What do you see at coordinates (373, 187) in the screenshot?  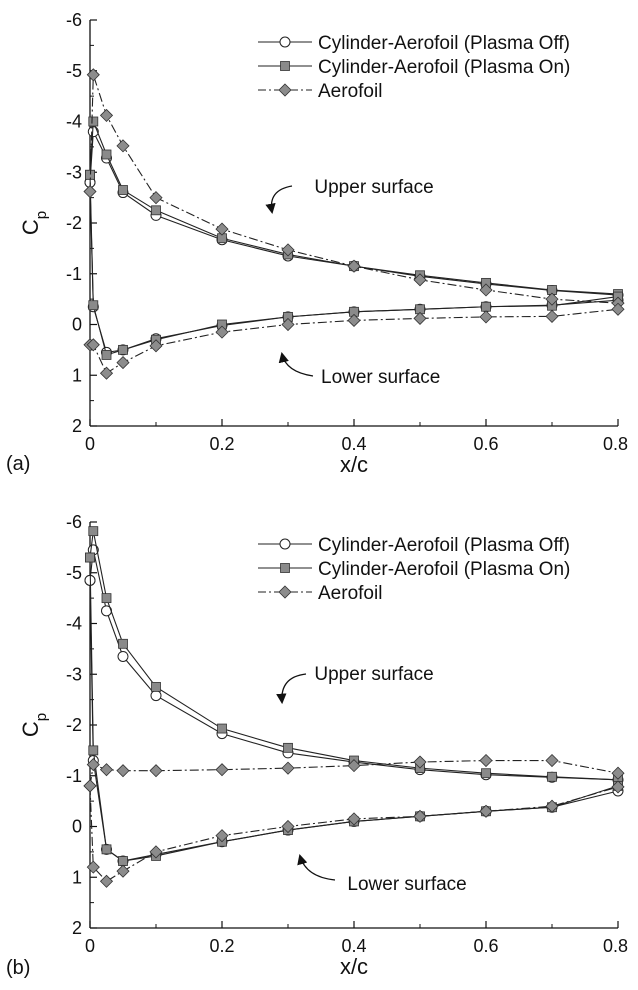 I see `annotation-label: Upper surface` at bounding box center [373, 187].